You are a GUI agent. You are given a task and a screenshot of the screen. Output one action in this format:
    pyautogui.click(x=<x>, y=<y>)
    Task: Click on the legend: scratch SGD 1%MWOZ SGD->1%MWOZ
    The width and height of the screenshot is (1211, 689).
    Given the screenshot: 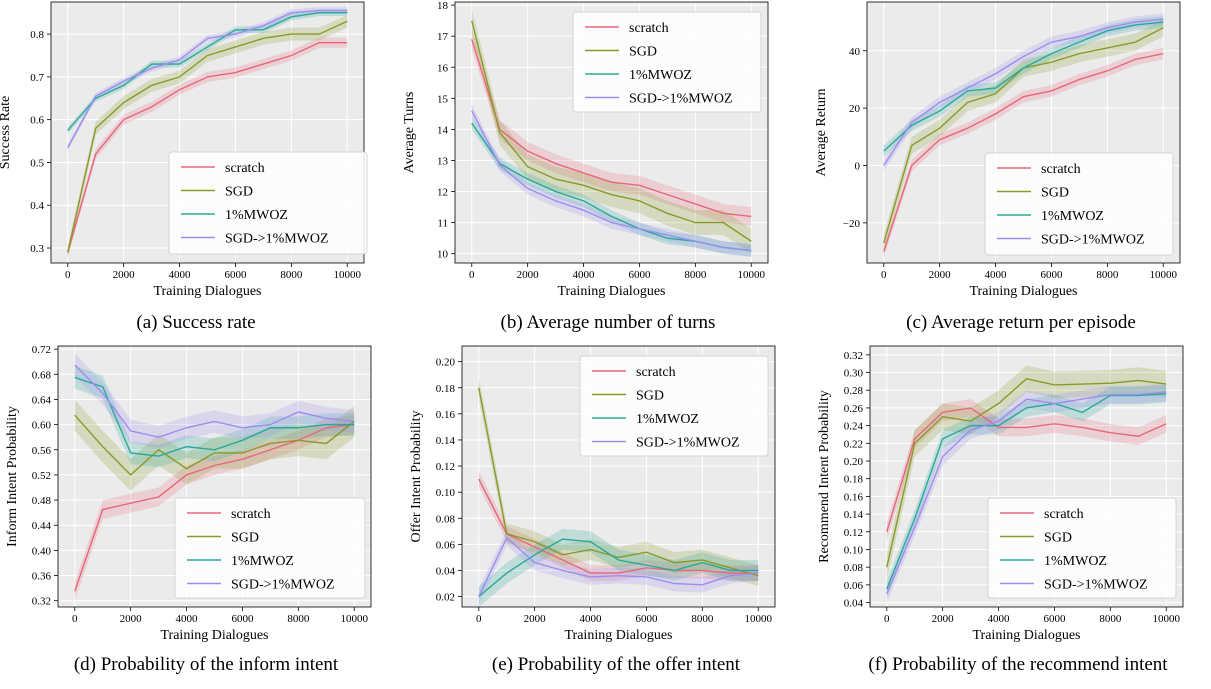 What is the action you would take?
    pyautogui.click(x=667, y=62)
    